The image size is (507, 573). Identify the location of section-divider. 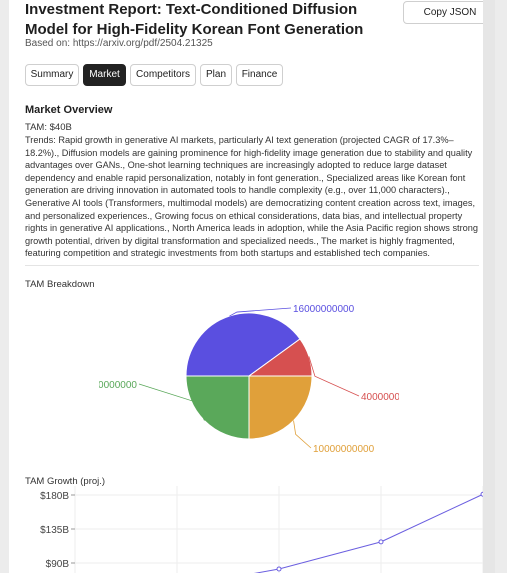
(252, 265).